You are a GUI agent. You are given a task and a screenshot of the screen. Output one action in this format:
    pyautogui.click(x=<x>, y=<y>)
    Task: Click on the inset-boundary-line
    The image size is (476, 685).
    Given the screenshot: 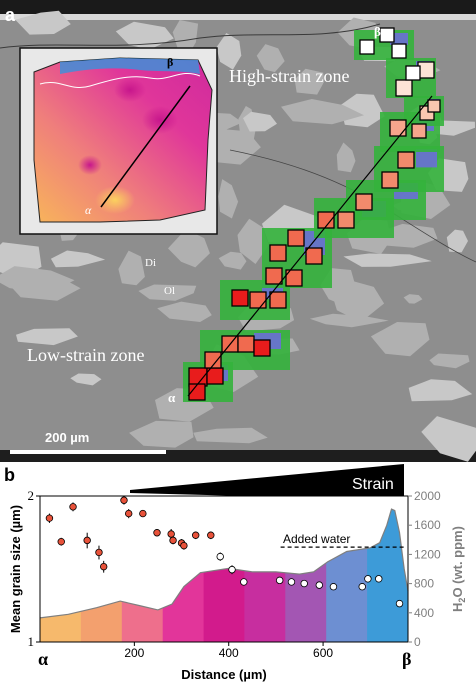 What is the action you would take?
    pyautogui.click(x=120, y=80)
    